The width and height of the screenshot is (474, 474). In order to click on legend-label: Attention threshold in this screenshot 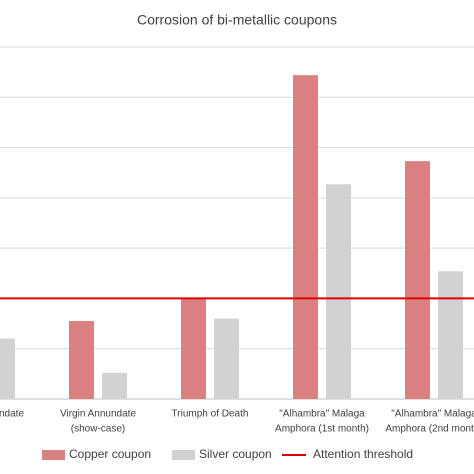, I will do `click(363, 454)`.